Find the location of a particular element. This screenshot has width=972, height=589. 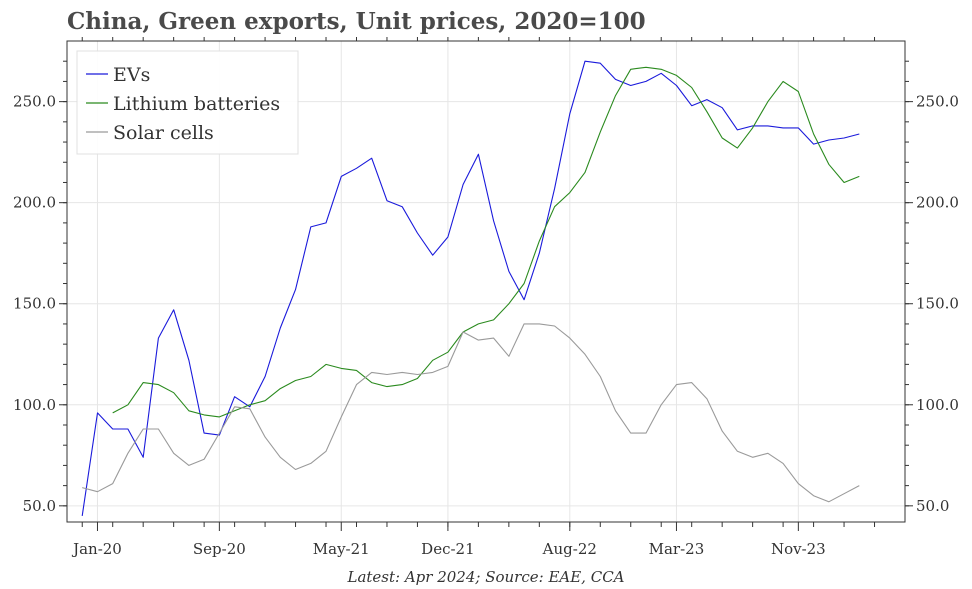

y-axis-right: 50.0 100.0 150.0 200.0 250.0 is located at coordinates (932, 287).